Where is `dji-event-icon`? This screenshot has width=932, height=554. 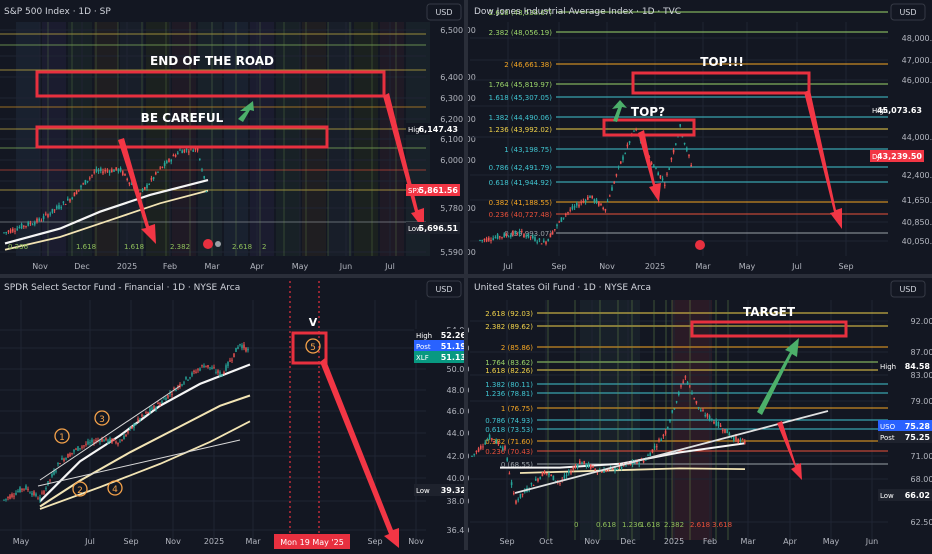 dji-event-icon is located at coordinates (700, 245).